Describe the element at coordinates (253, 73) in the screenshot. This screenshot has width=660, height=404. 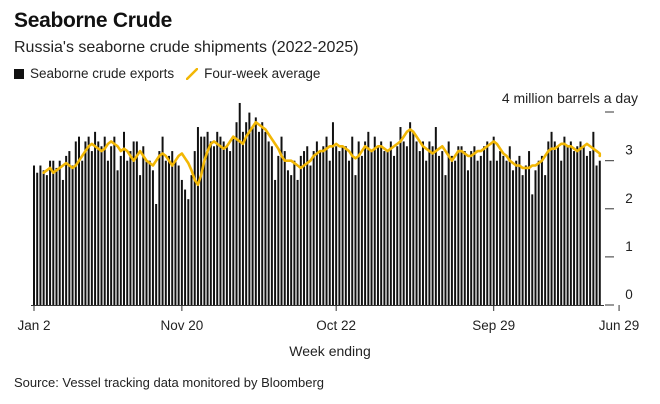
I see `legend-item-average: Four-week average` at that location.